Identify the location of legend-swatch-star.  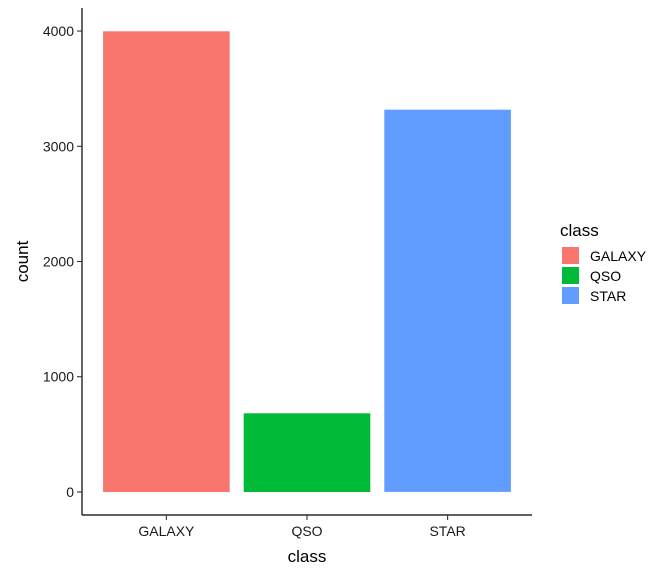
(570, 295).